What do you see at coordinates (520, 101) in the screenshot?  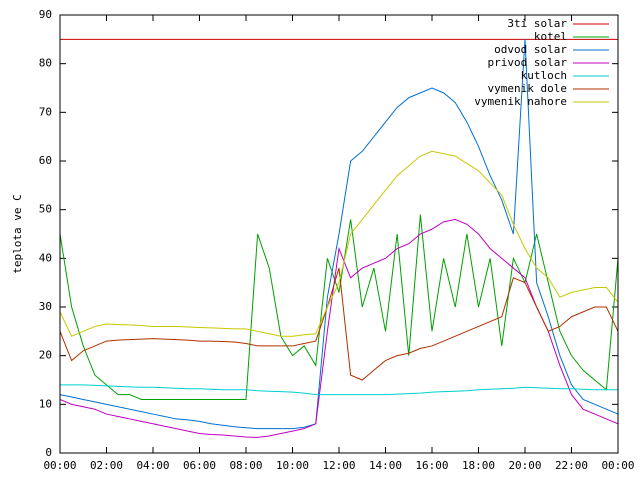 I see `legend-label: vymenik nahore` at bounding box center [520, 101].